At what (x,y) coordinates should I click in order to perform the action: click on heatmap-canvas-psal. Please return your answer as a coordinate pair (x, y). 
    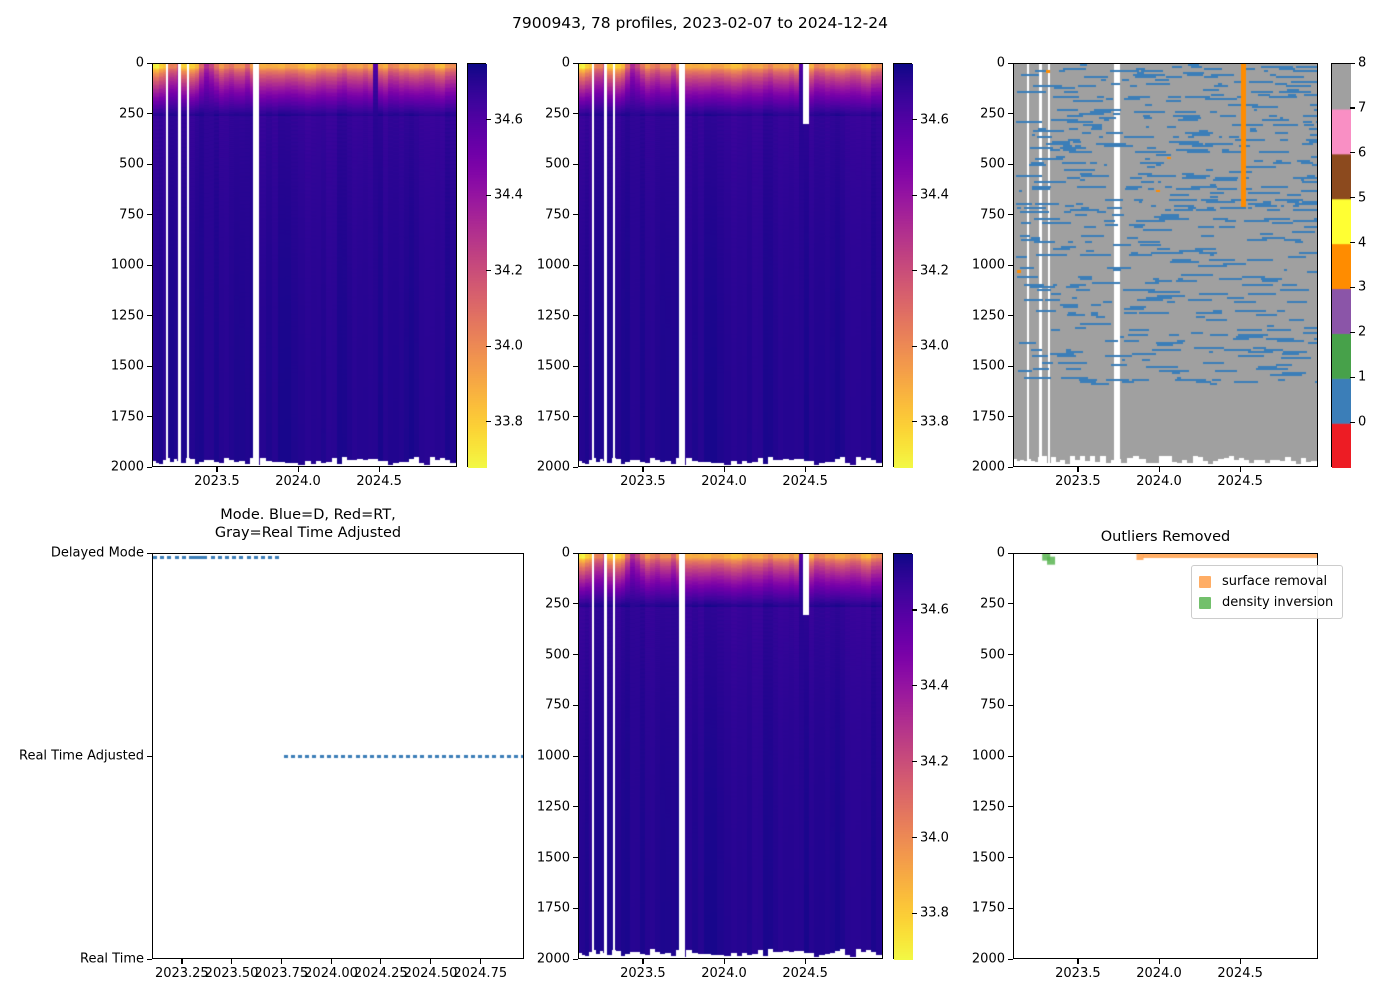
    Looking at the image, I should click on (304, 265).